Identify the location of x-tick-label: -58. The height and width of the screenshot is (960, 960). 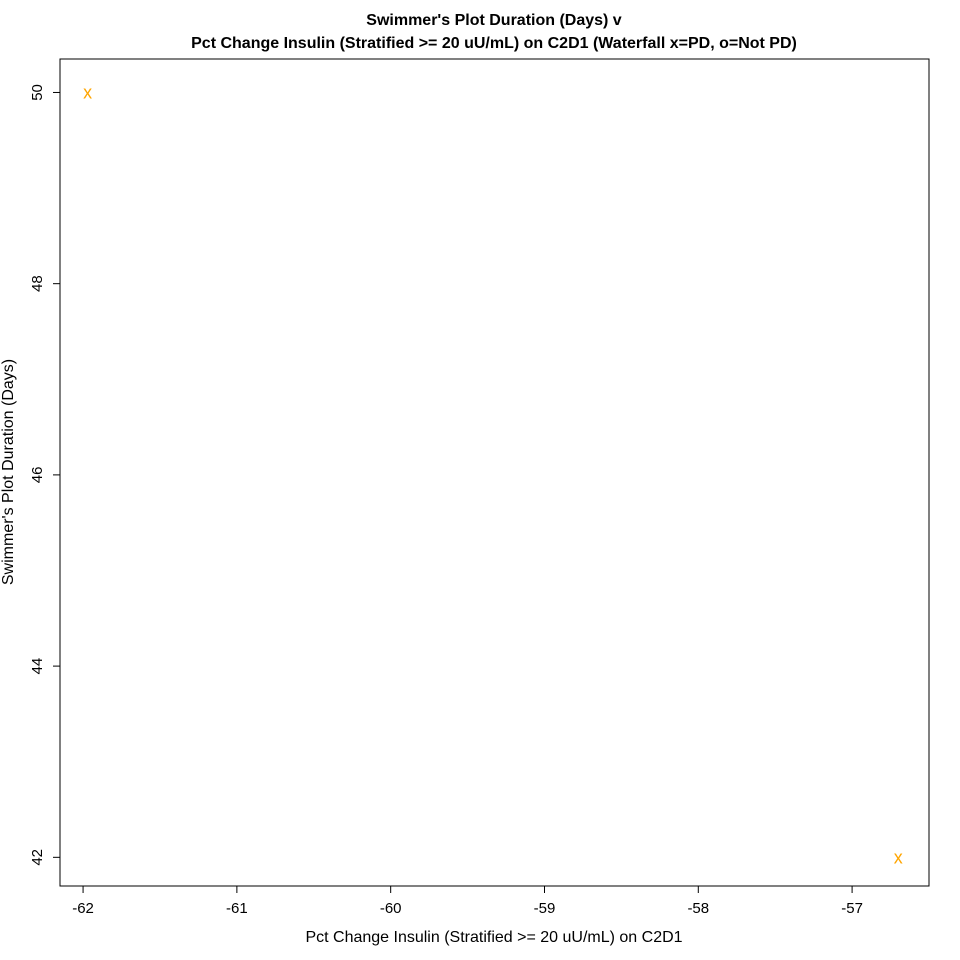
(698, 908).